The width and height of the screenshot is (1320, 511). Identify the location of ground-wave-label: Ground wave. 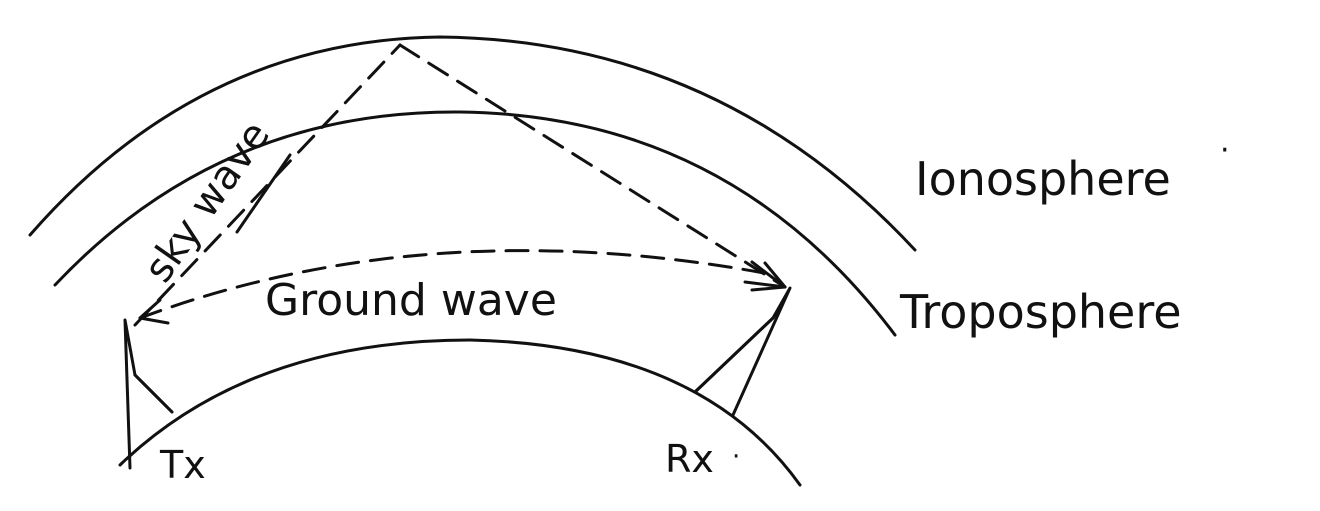
(411, 300).